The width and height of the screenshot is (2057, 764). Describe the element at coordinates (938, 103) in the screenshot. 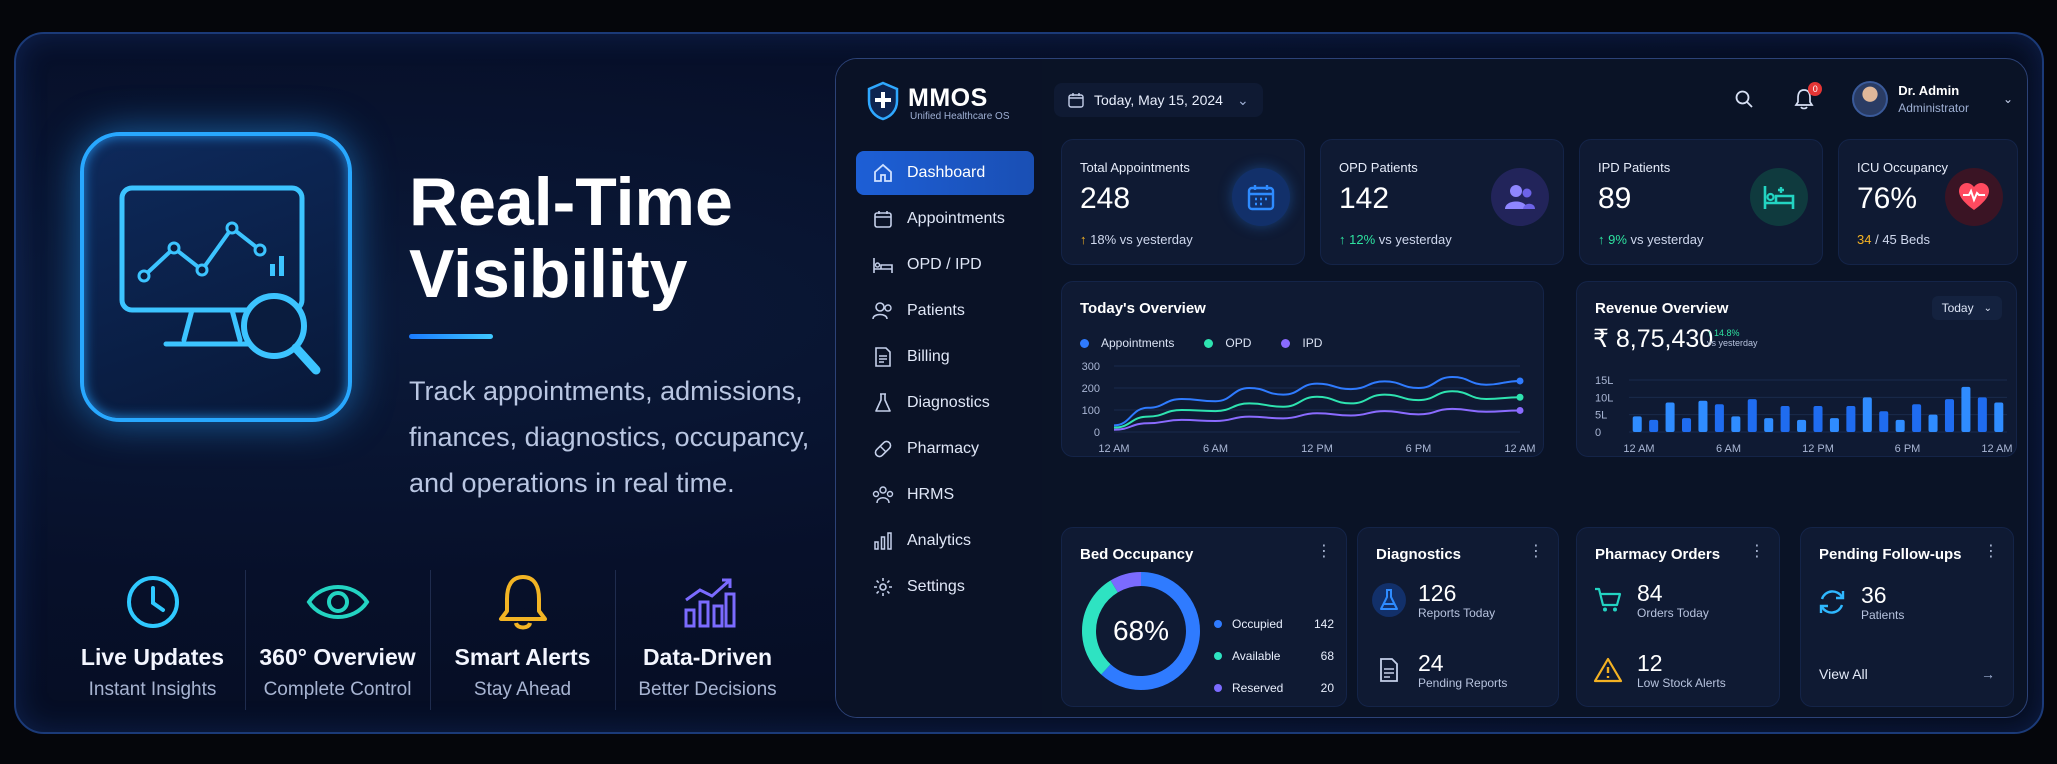

I see `brand: MMOS Unified Healthcare OS` at that location.